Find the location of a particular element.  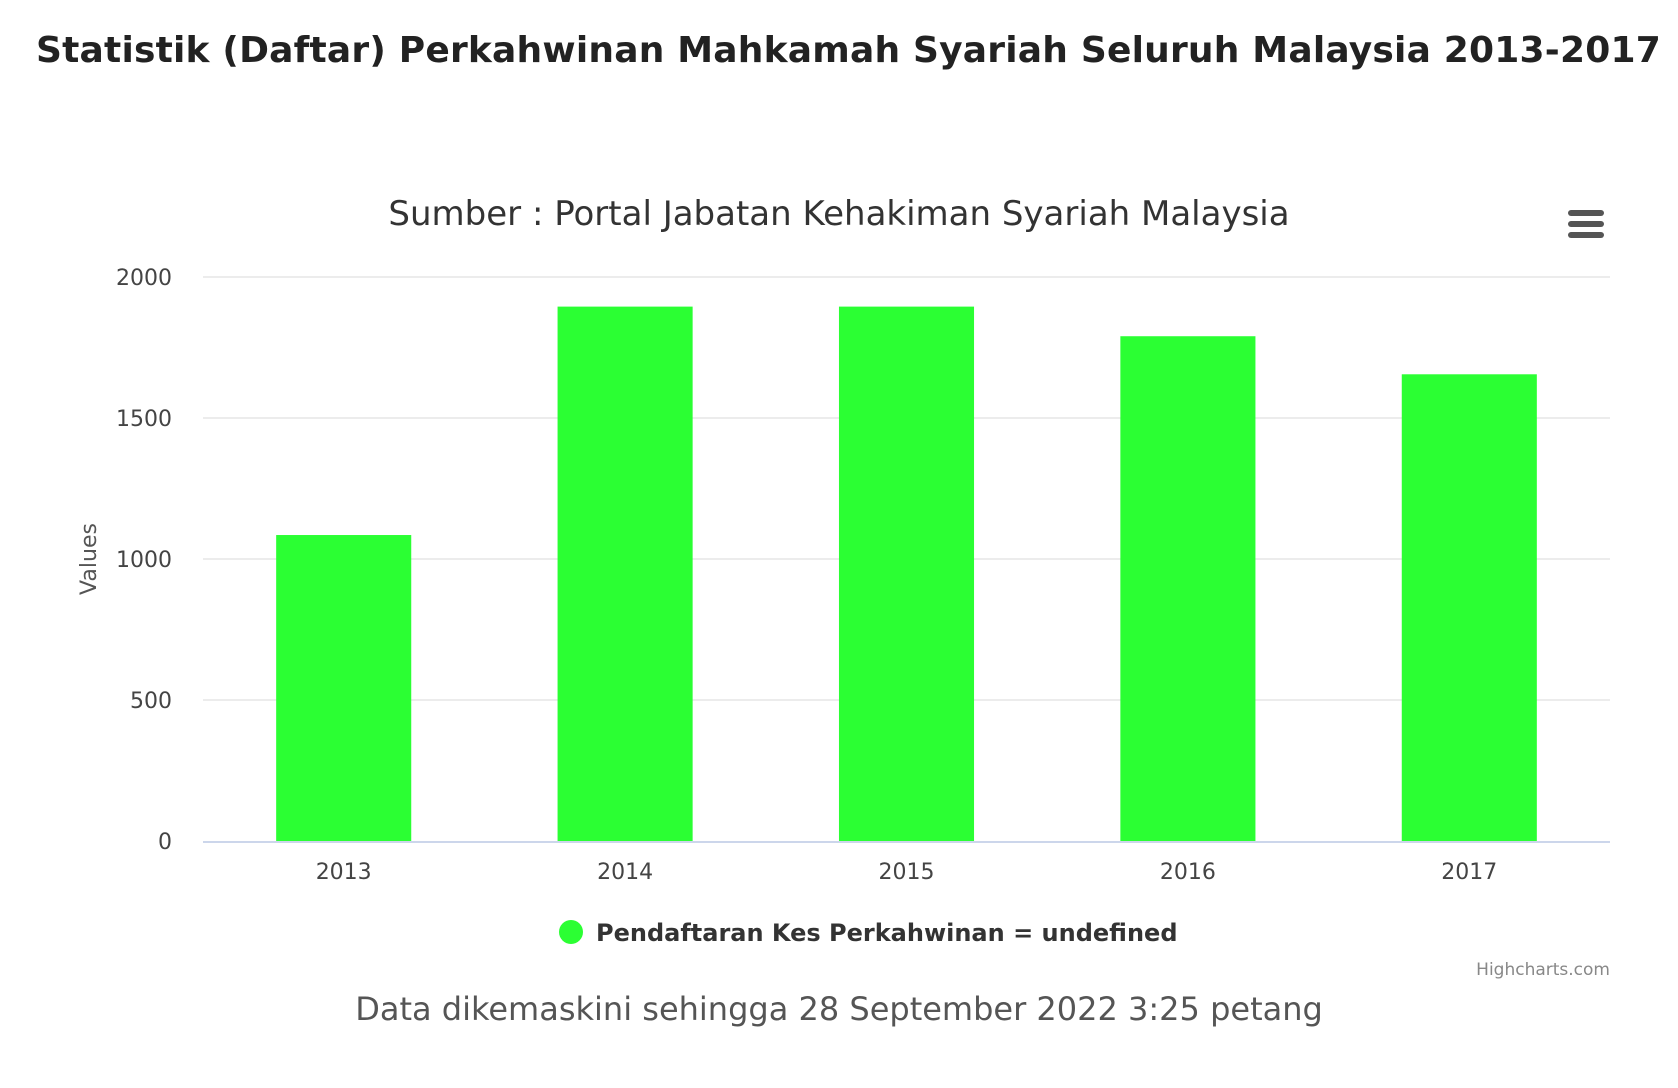

highcharts-credits: Highcharts.com is located at coordinates (1543, 970).